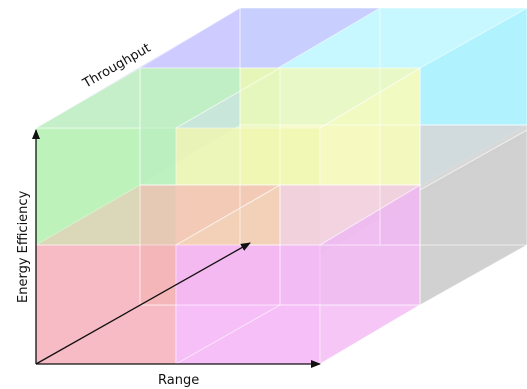 The width and height of the screenshot is (527, 389). Describe the element at coordinates (23, 246) in the screenshot. I see `y-axis-label: Energy Efficiency` at that location.